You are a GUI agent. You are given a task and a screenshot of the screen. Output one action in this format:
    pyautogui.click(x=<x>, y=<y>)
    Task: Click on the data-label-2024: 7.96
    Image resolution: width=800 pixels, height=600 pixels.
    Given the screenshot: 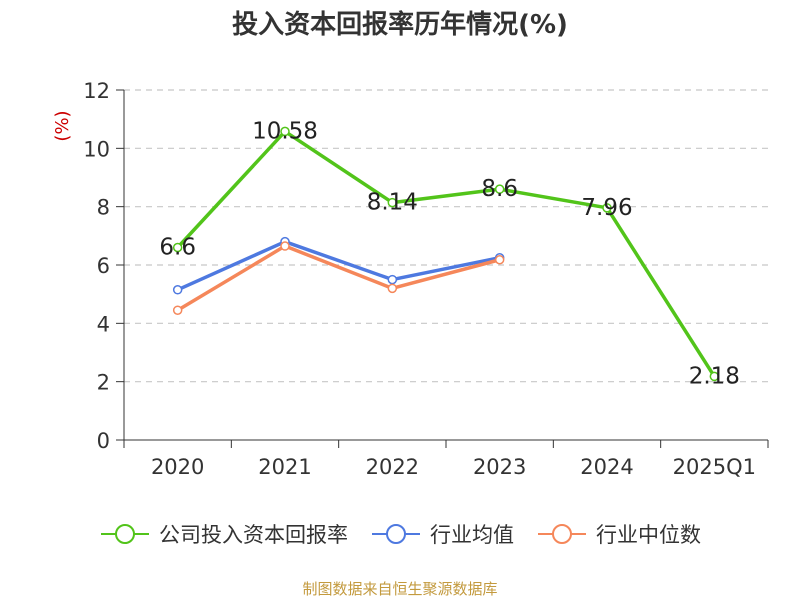 What is the action you would take?
    pyautogui.click(x=606, y=208)
    